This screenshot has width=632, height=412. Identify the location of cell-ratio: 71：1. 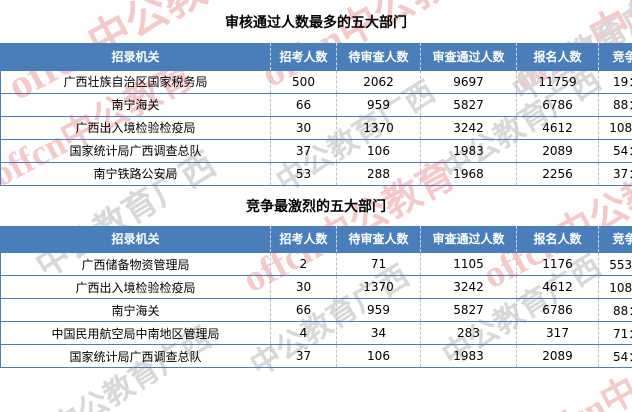
(615, 333).